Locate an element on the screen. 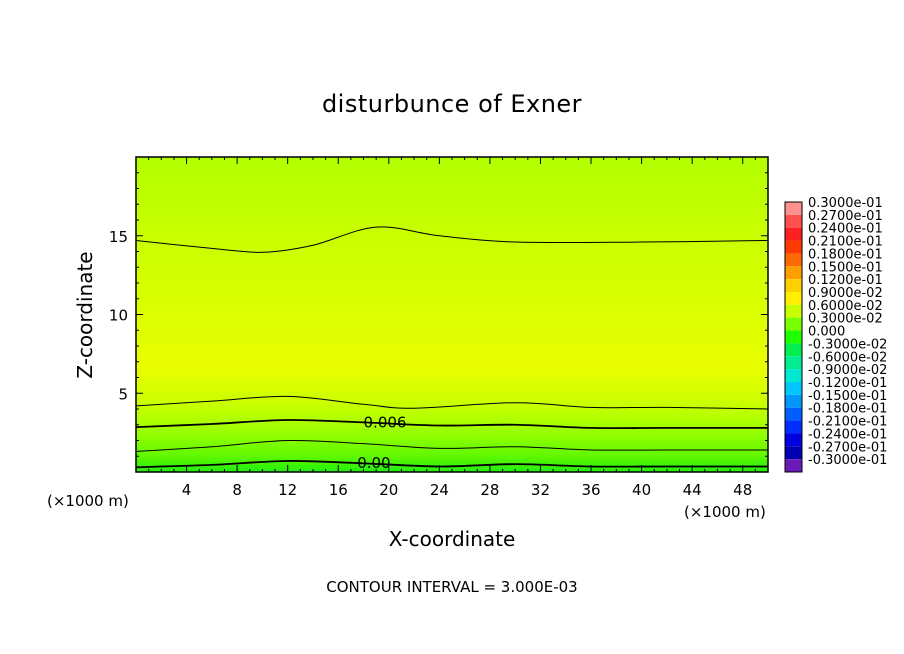 The width and height of the screenshot is (904, 654). x-tick-label: 16 is located at coordinates (338, 490).